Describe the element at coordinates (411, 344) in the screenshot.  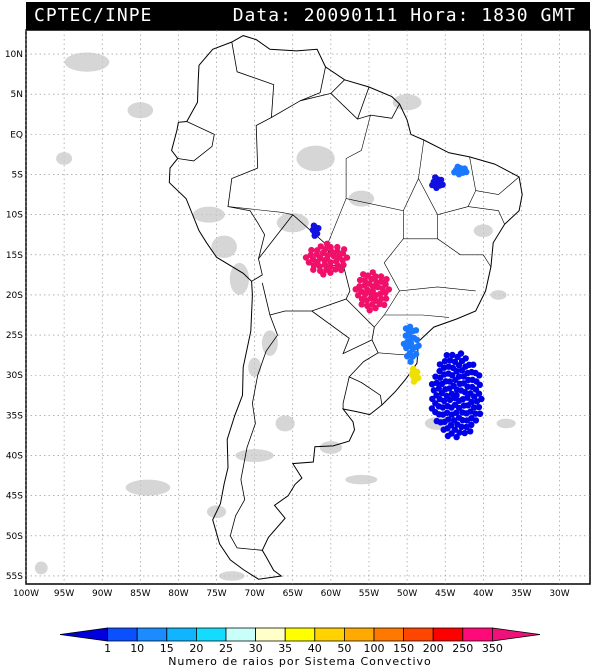
I see `cluster-parana` at that location.